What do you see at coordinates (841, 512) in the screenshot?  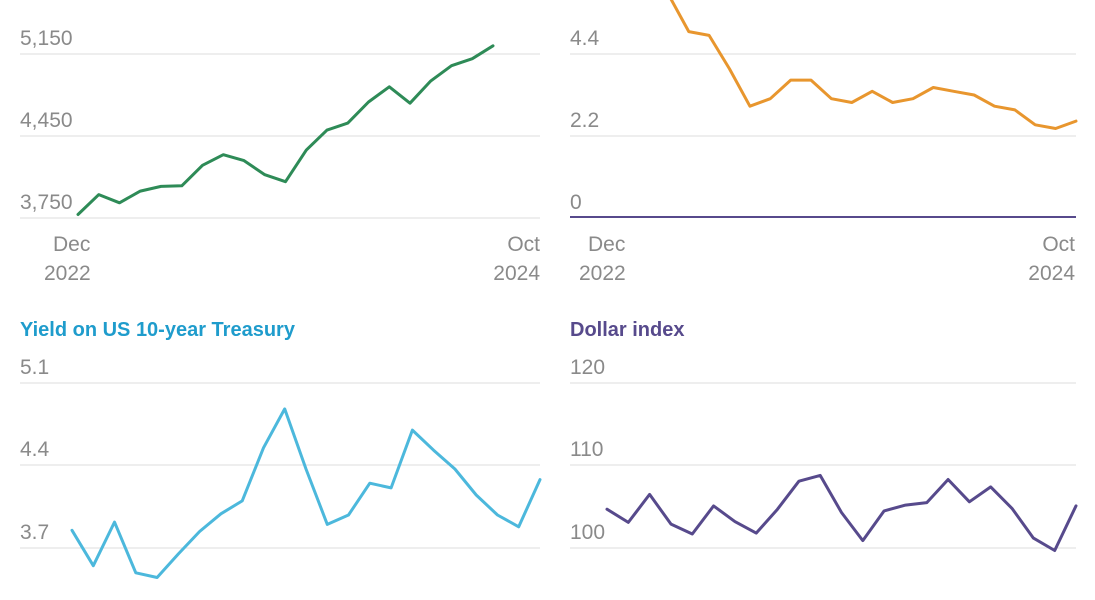 I see `dollar-index-series-line` at bounding box center [841, 512].